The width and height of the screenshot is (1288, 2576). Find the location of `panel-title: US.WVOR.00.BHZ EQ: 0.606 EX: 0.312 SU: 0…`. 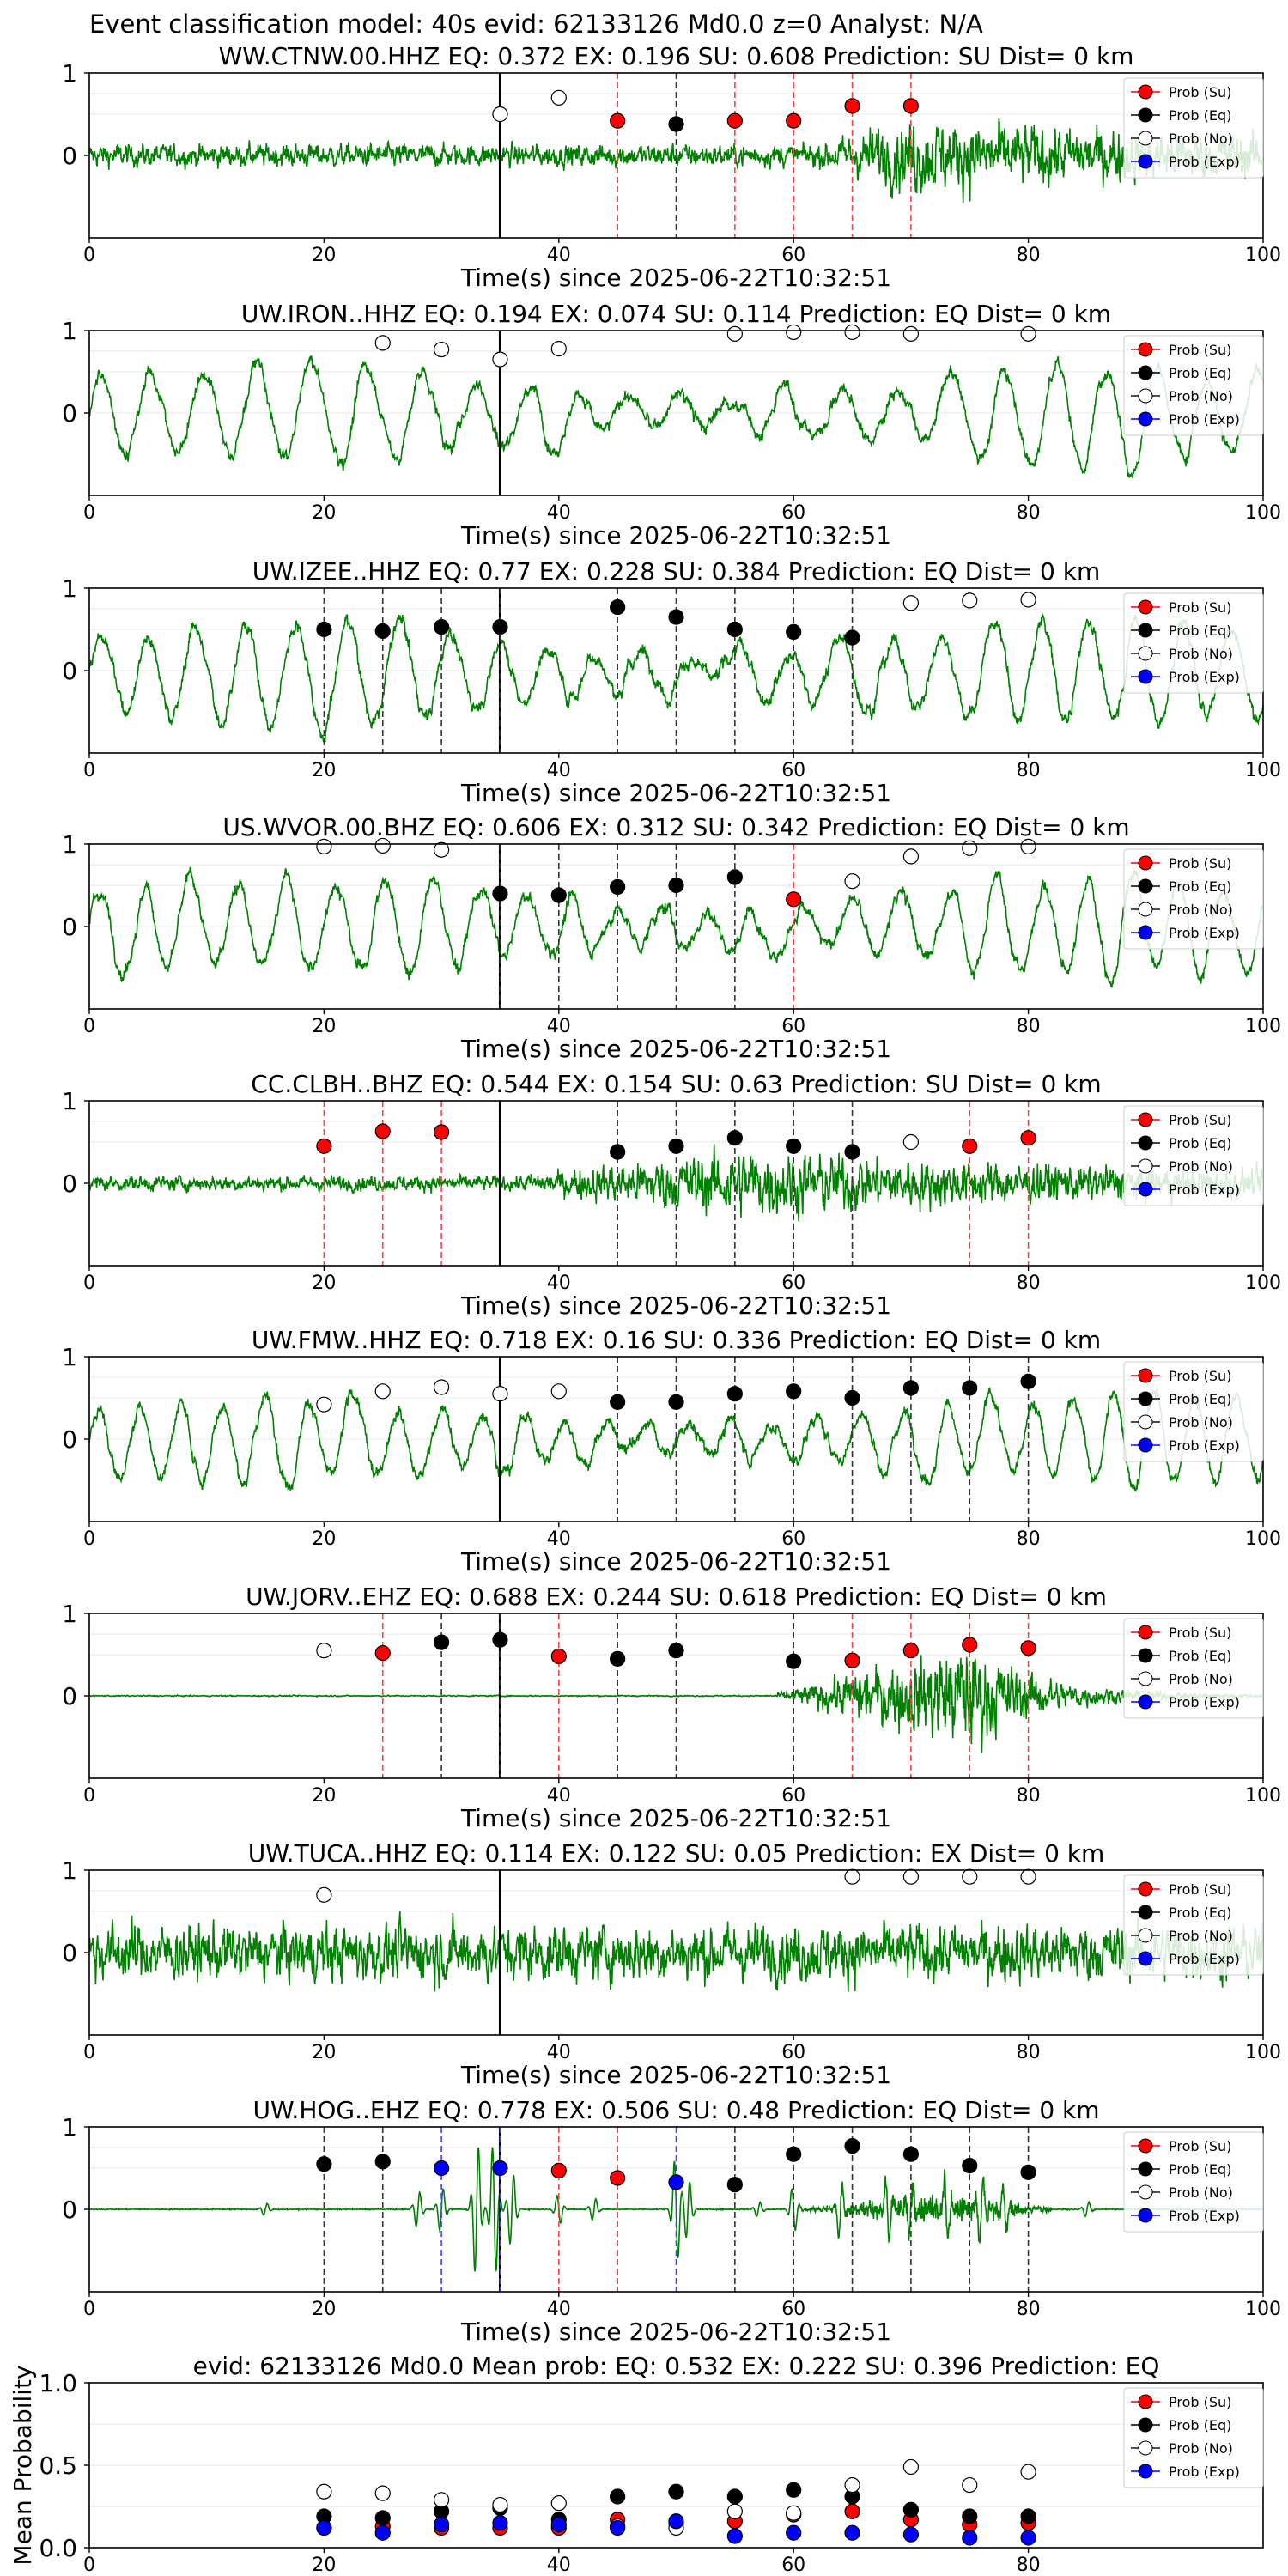

panel-title: US.WVOR.00.BHZ EQ: 0.606 EX: 0.312 SU: 0… is located at coordinates (675, 827).